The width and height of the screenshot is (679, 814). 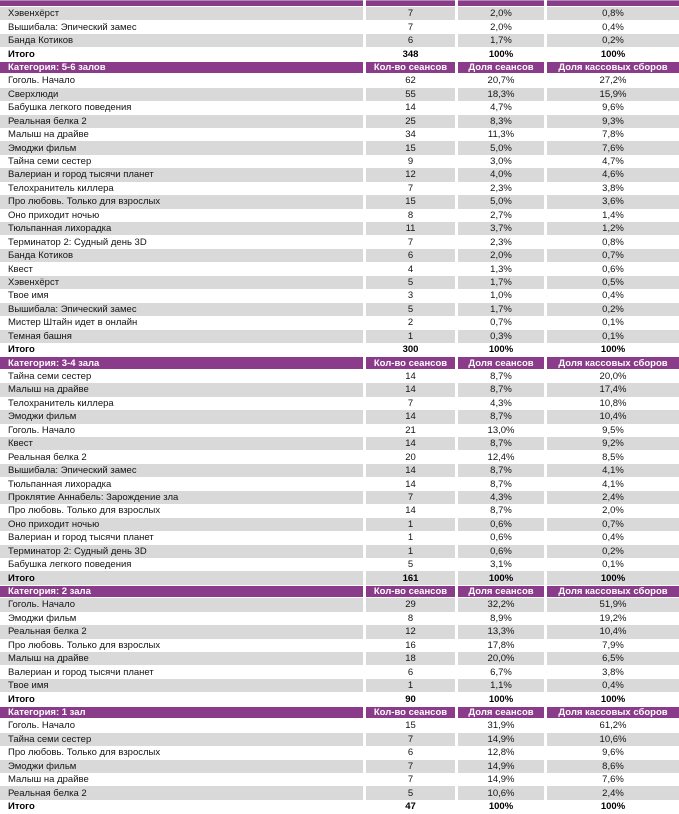 I want to click on sessions-share: 8,9%, so click(x=501, y=618).